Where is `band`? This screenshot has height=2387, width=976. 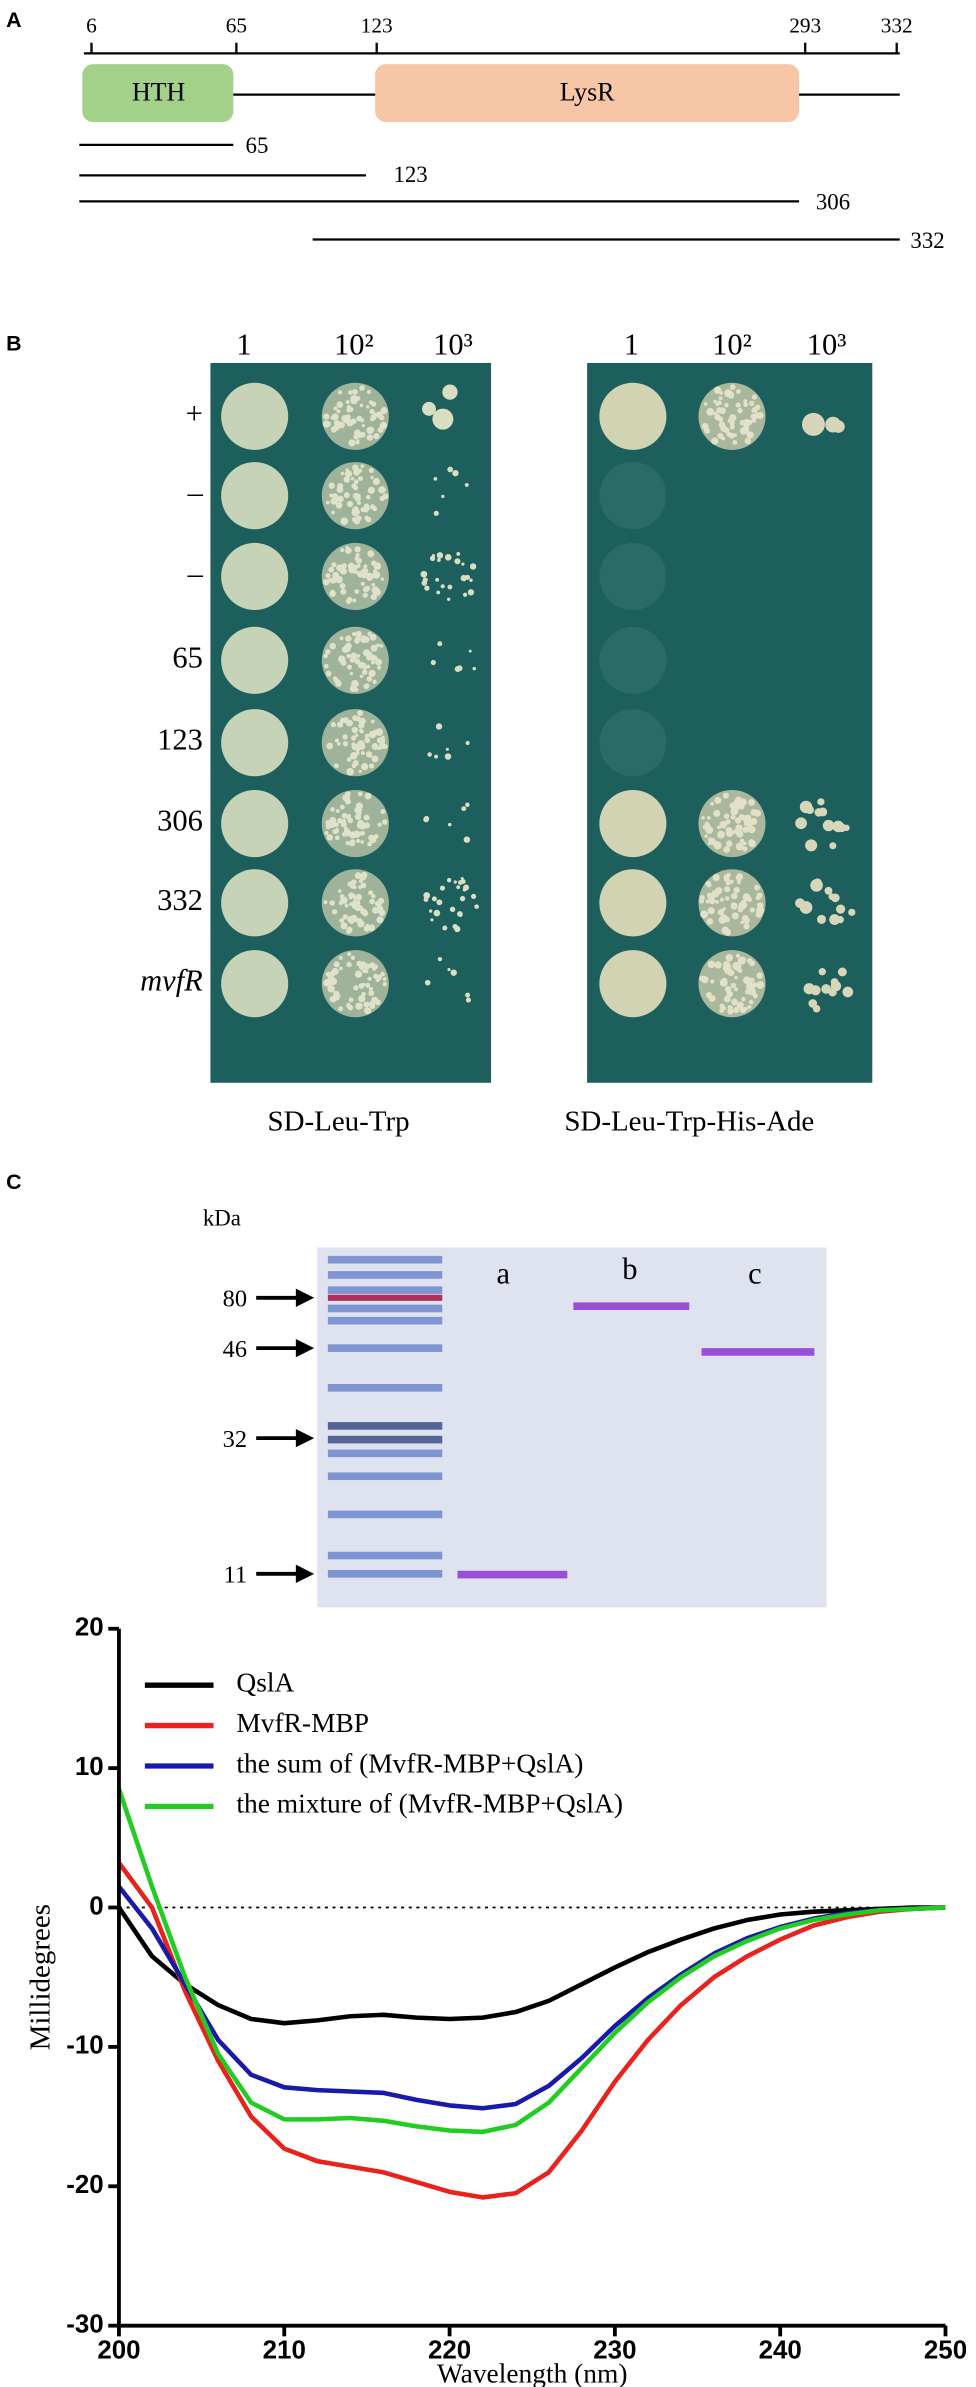
band is located at coordinates (512, 1574).